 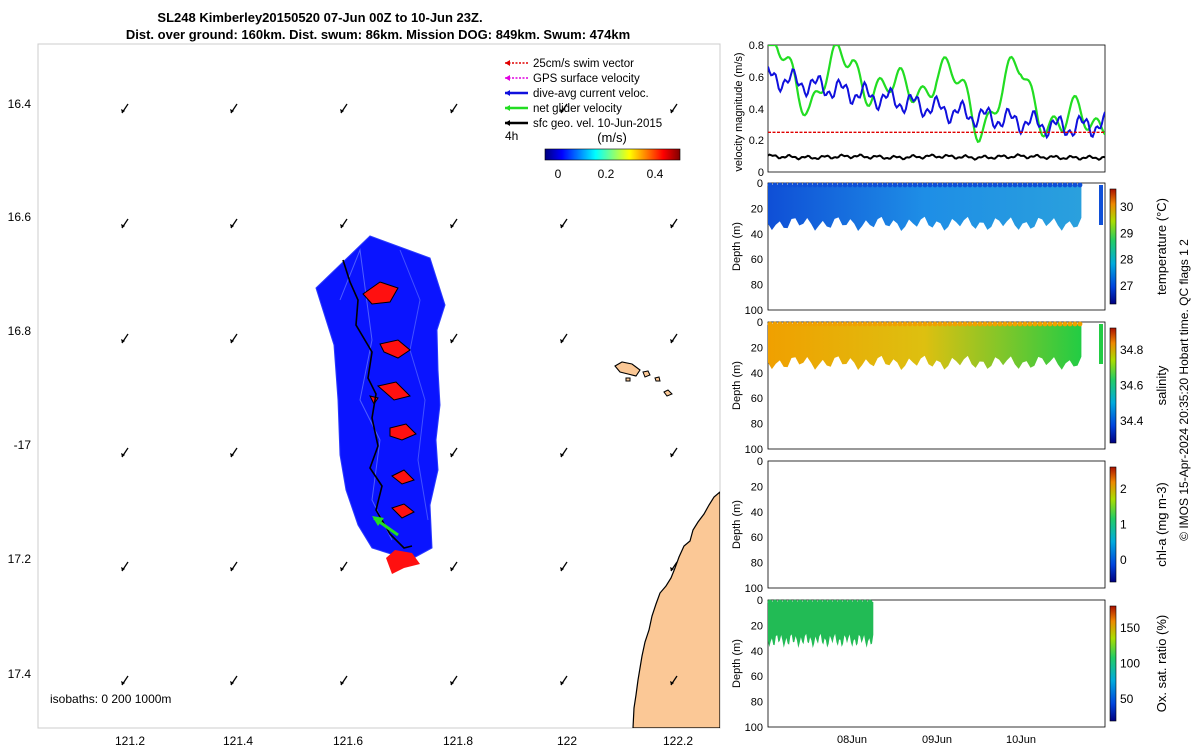 I want to click on legend-entry: dive-avg current veloc., so click(x=577, y=94).